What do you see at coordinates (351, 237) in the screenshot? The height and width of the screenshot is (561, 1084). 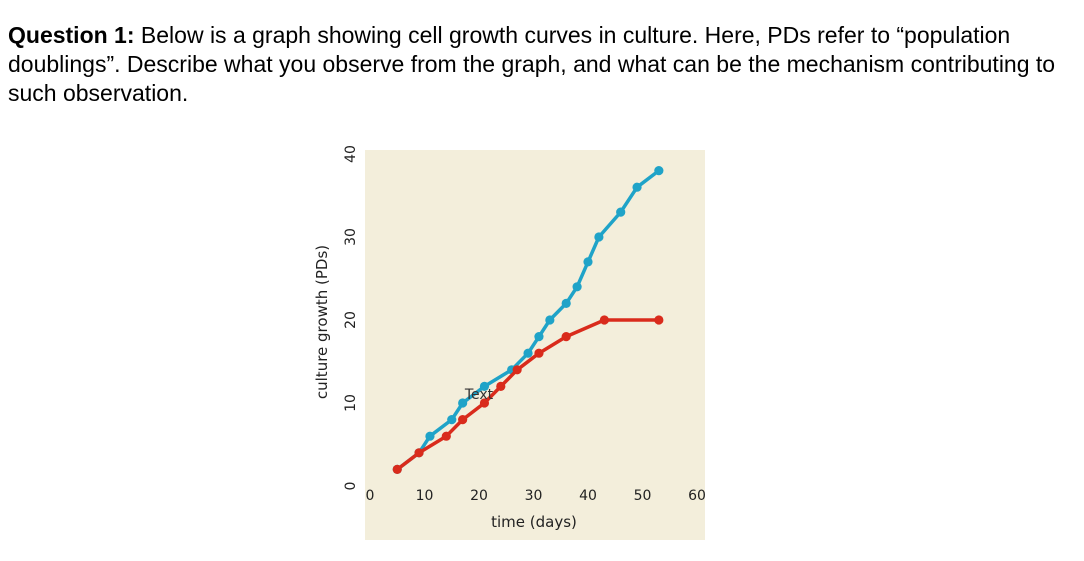 I see `y-tick-label: 30` at bounding box center [351, 237].